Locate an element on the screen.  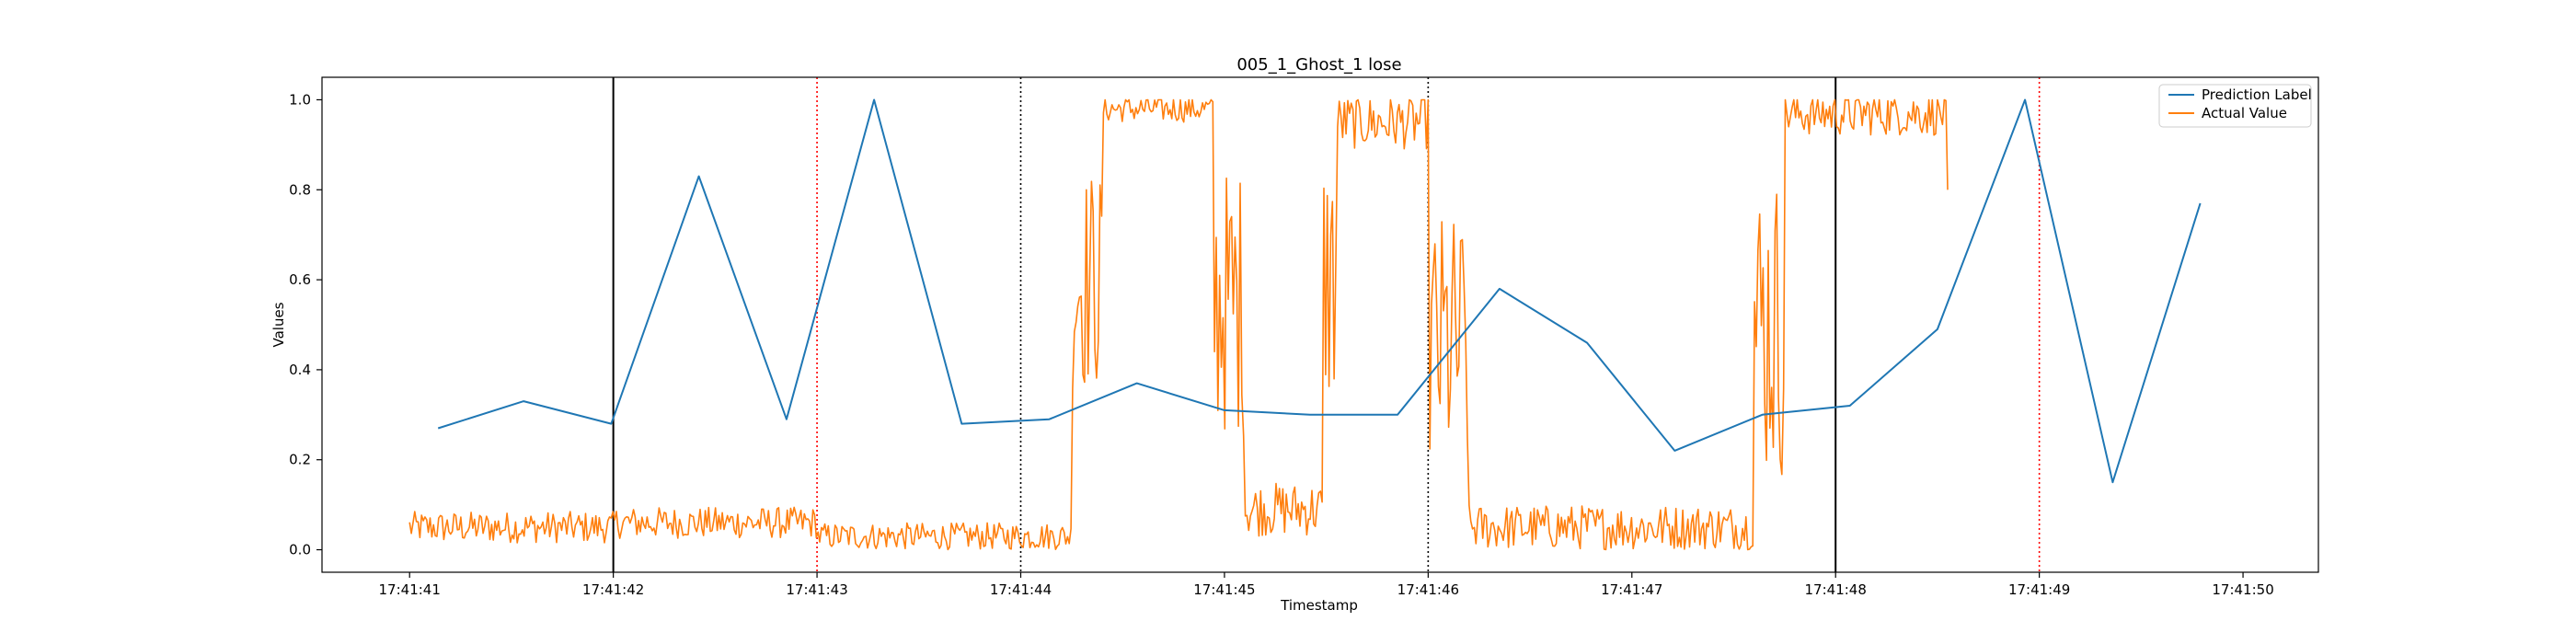
x-tick-label: 17:41:46 is located at coordinates (1428, 589).